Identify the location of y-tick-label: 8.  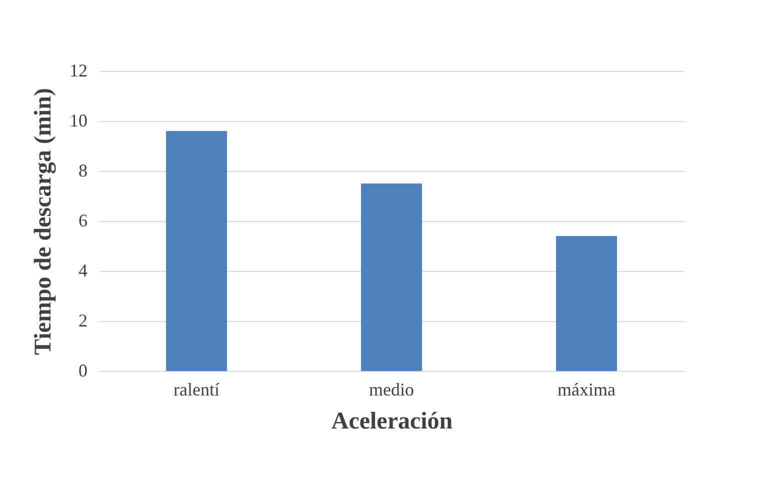
(83, 170).